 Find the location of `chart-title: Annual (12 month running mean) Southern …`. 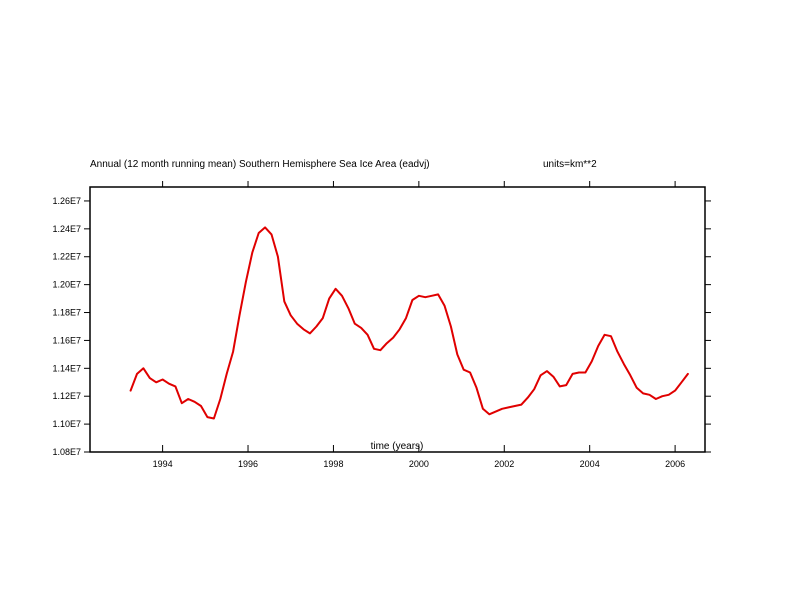

chart-title: Annual (12 month running mean) Southern … is located at coordinates (260, 164).